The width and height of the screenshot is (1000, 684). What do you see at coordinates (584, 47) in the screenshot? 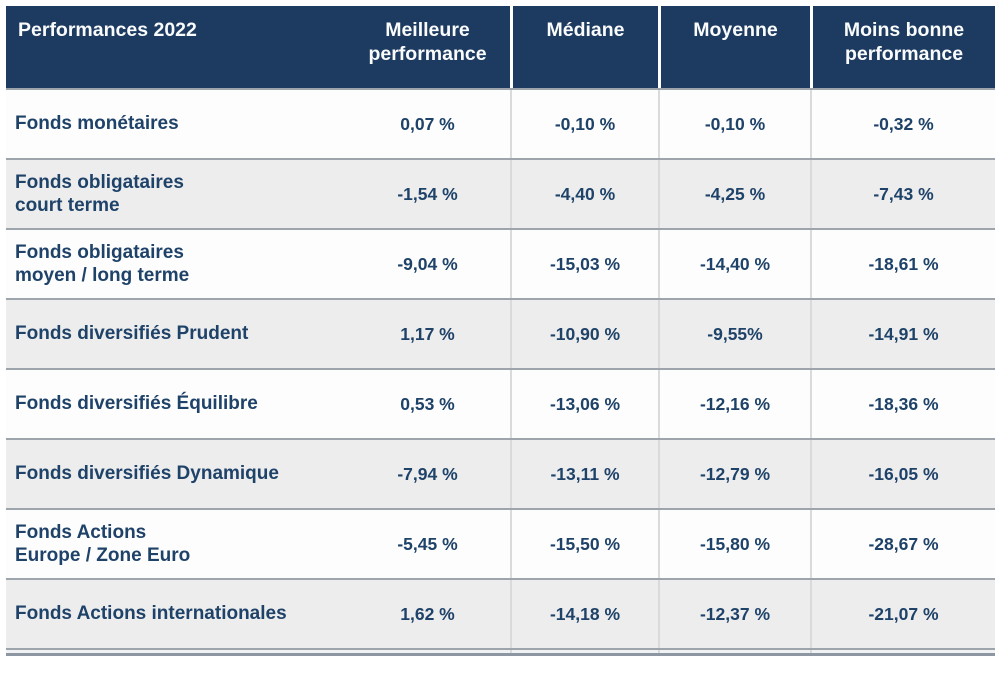
I see `header-col-mediane: Médiane` at bounding box center [584, 47].